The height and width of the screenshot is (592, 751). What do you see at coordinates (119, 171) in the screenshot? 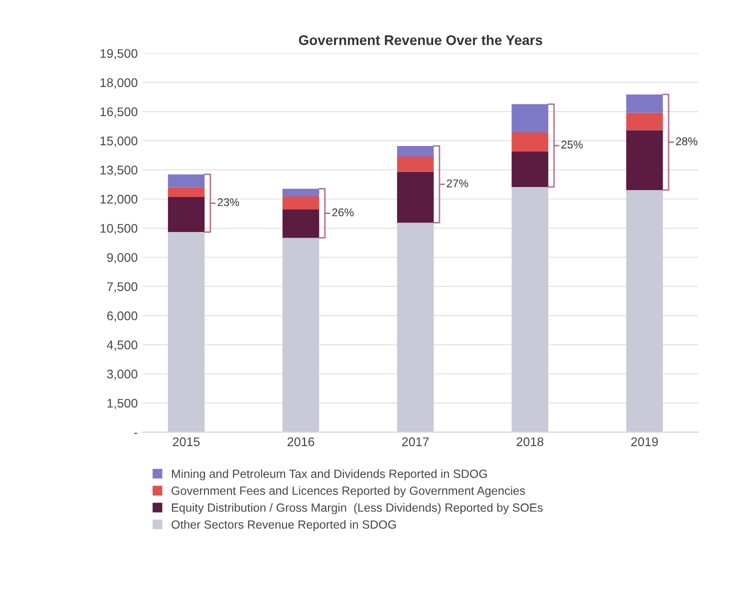
I see `y-tick-label: 13,500` at bounding box center [119, 171].